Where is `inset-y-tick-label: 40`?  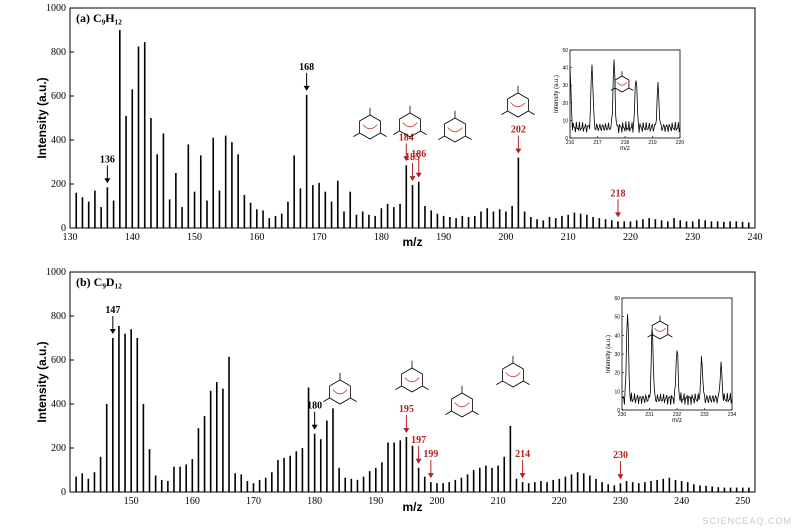
inset-y-tick-label: 40 is located at coordinates (617, 336).